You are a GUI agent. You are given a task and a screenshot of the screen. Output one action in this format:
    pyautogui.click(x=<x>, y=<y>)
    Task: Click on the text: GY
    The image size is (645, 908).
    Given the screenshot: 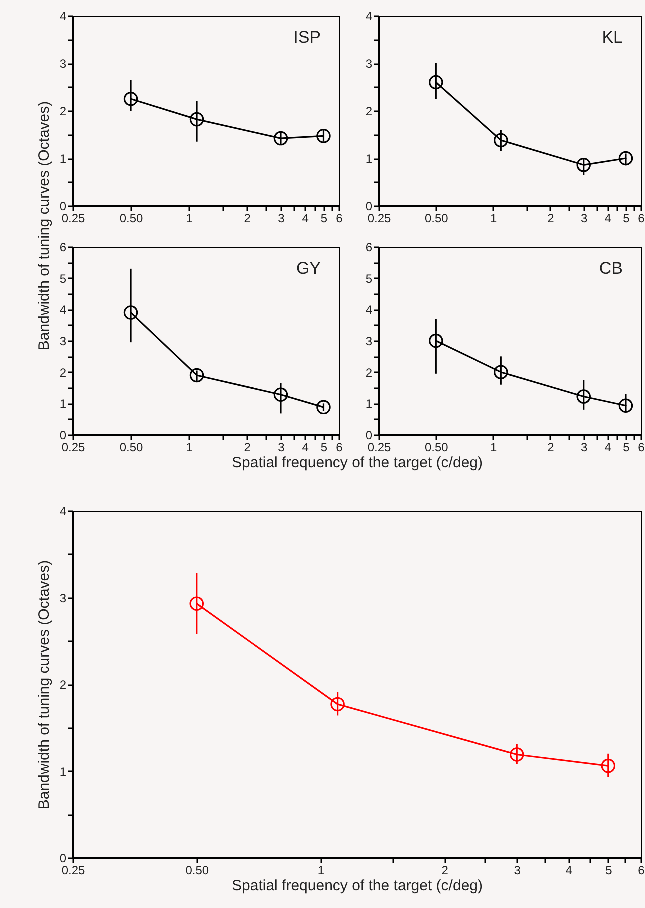 What is the action you would take?
    pyautogui.click(x=308, y=268)
    